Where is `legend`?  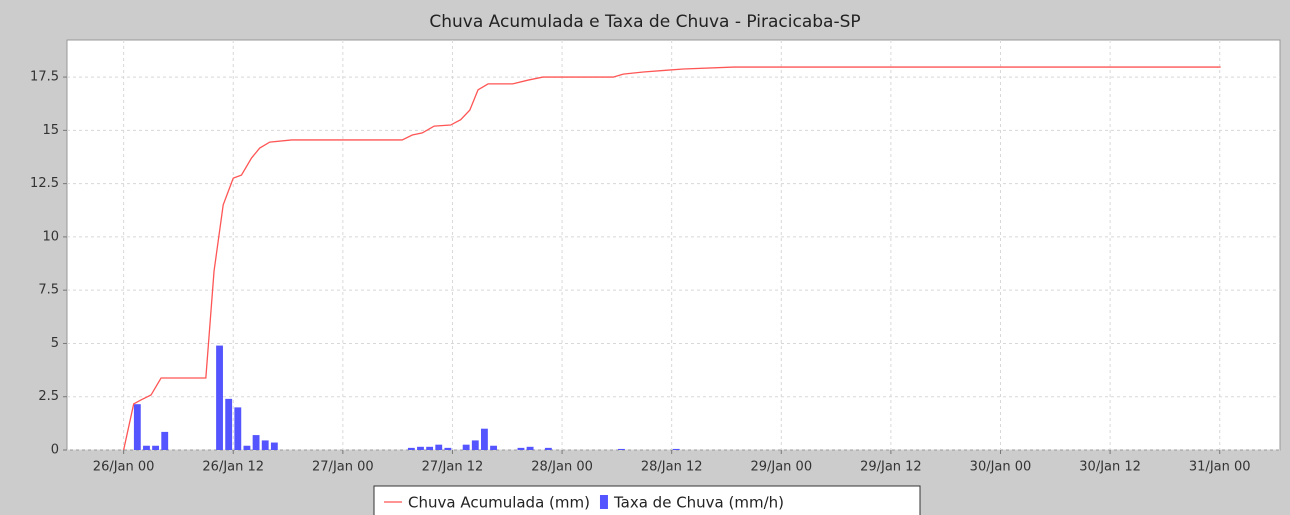 legend is located at coordinates (647, 500).